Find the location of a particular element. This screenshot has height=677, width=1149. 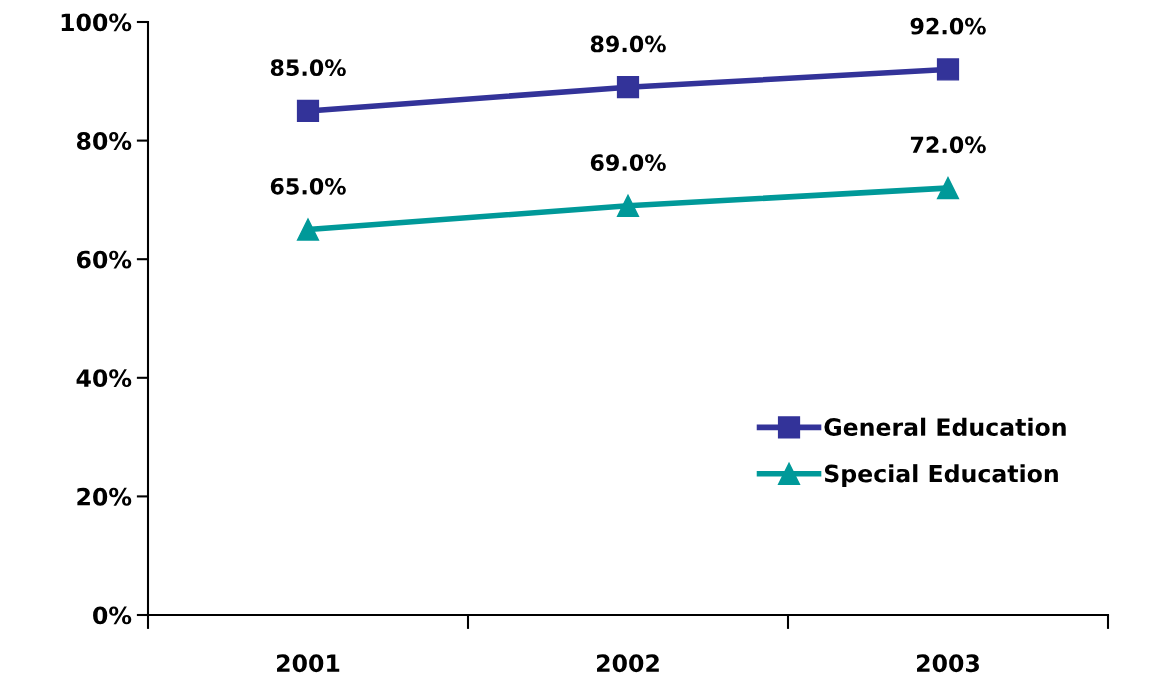

data-label: 89.0% is located at coordinates (628, 44).